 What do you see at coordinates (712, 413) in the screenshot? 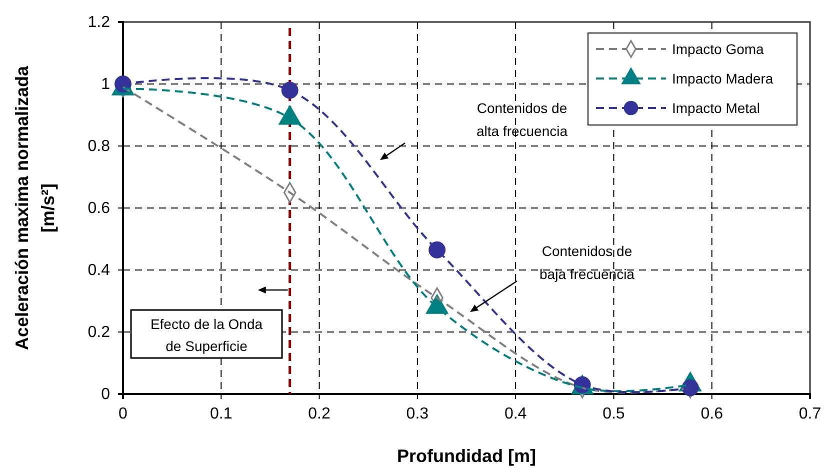
I see `x-tick-label: 0.6` at bounding box center [712, 413].